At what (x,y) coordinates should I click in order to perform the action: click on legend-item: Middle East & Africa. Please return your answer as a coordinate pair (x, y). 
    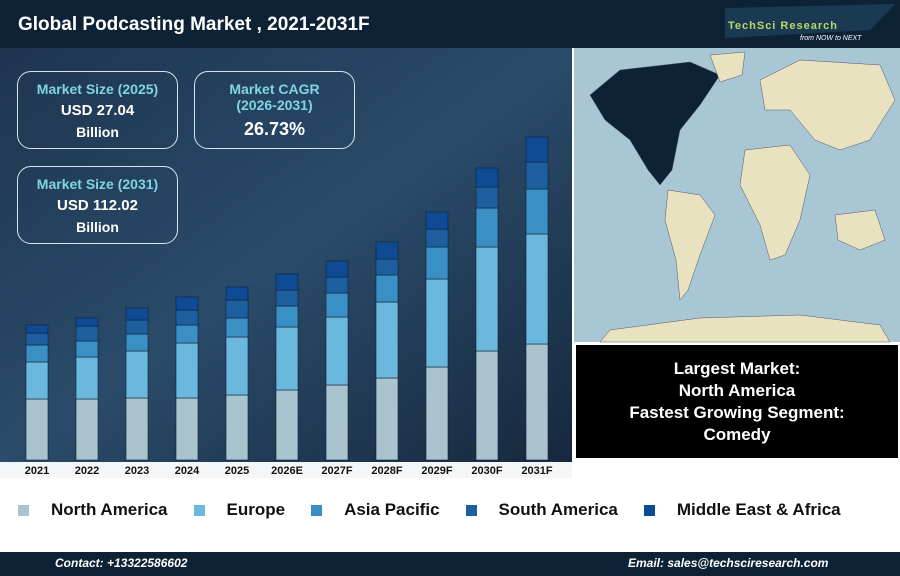
    Looking at the image, I should click on (742, 510).